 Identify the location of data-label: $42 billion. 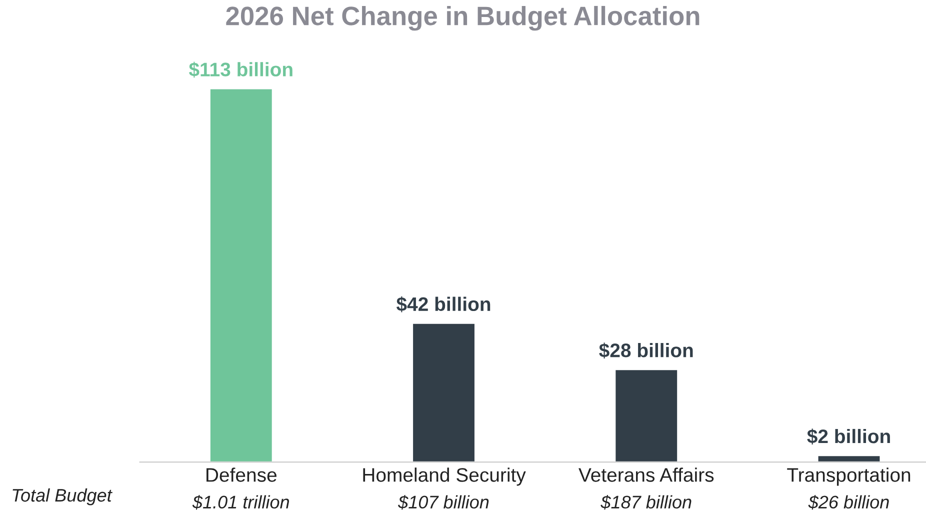
(443, 304).